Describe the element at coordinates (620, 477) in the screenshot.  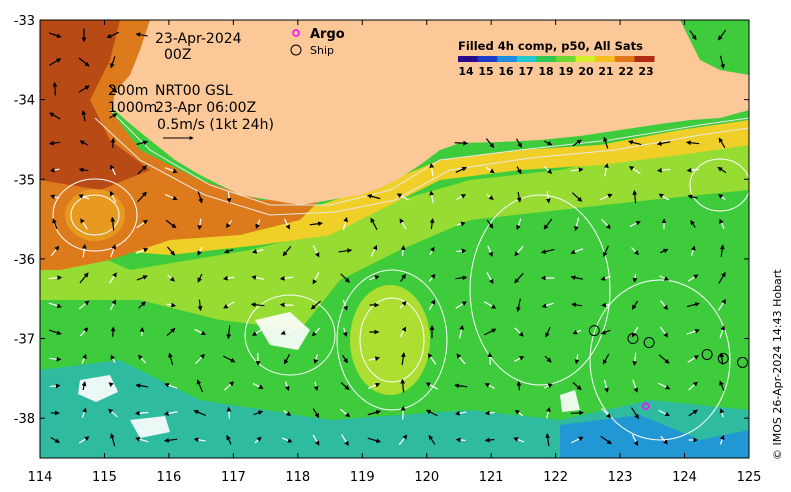
I see `lon-tick-label: 123` at that location.